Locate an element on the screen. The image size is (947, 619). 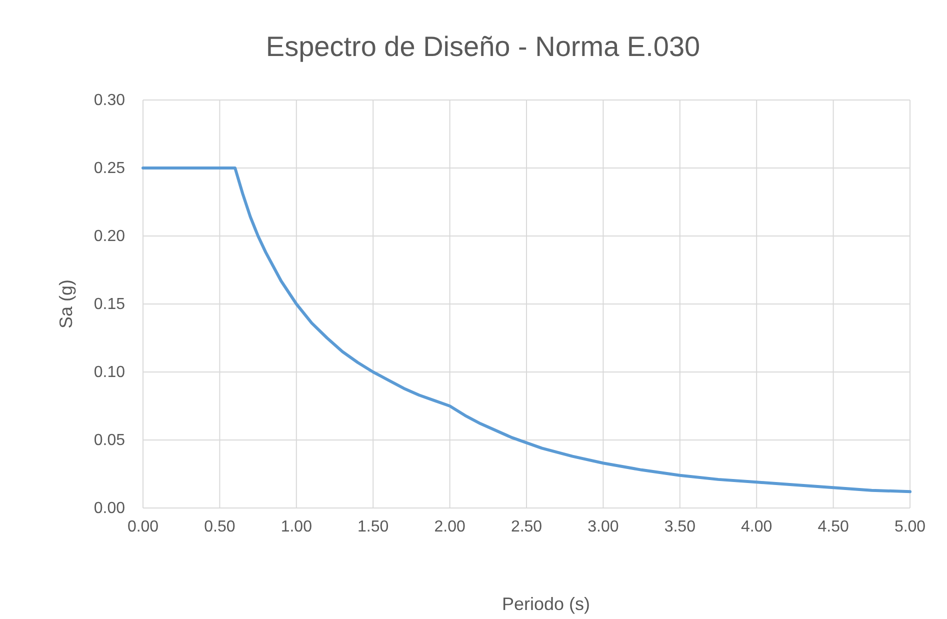
y-axis-title: Sa (g) is located at coordinates (66, 304).